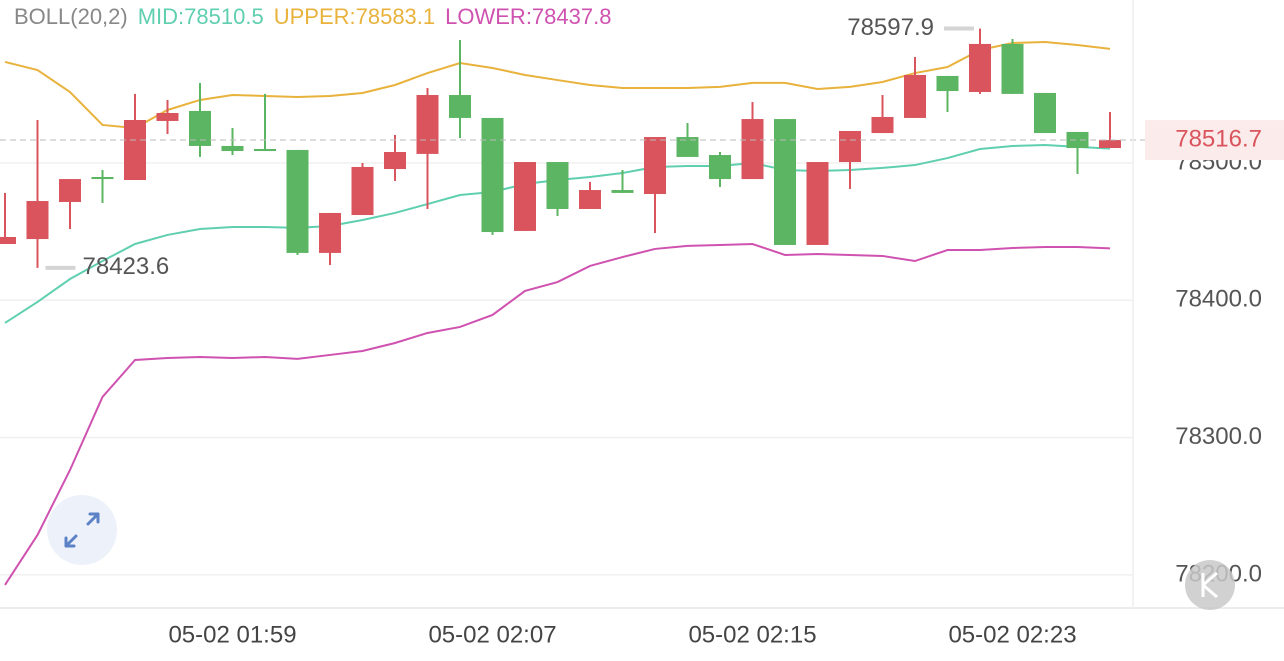  Describe the element at coordinates (1218, 138) in the screenshot. I see `last-price-label: 78516.7` at that location.